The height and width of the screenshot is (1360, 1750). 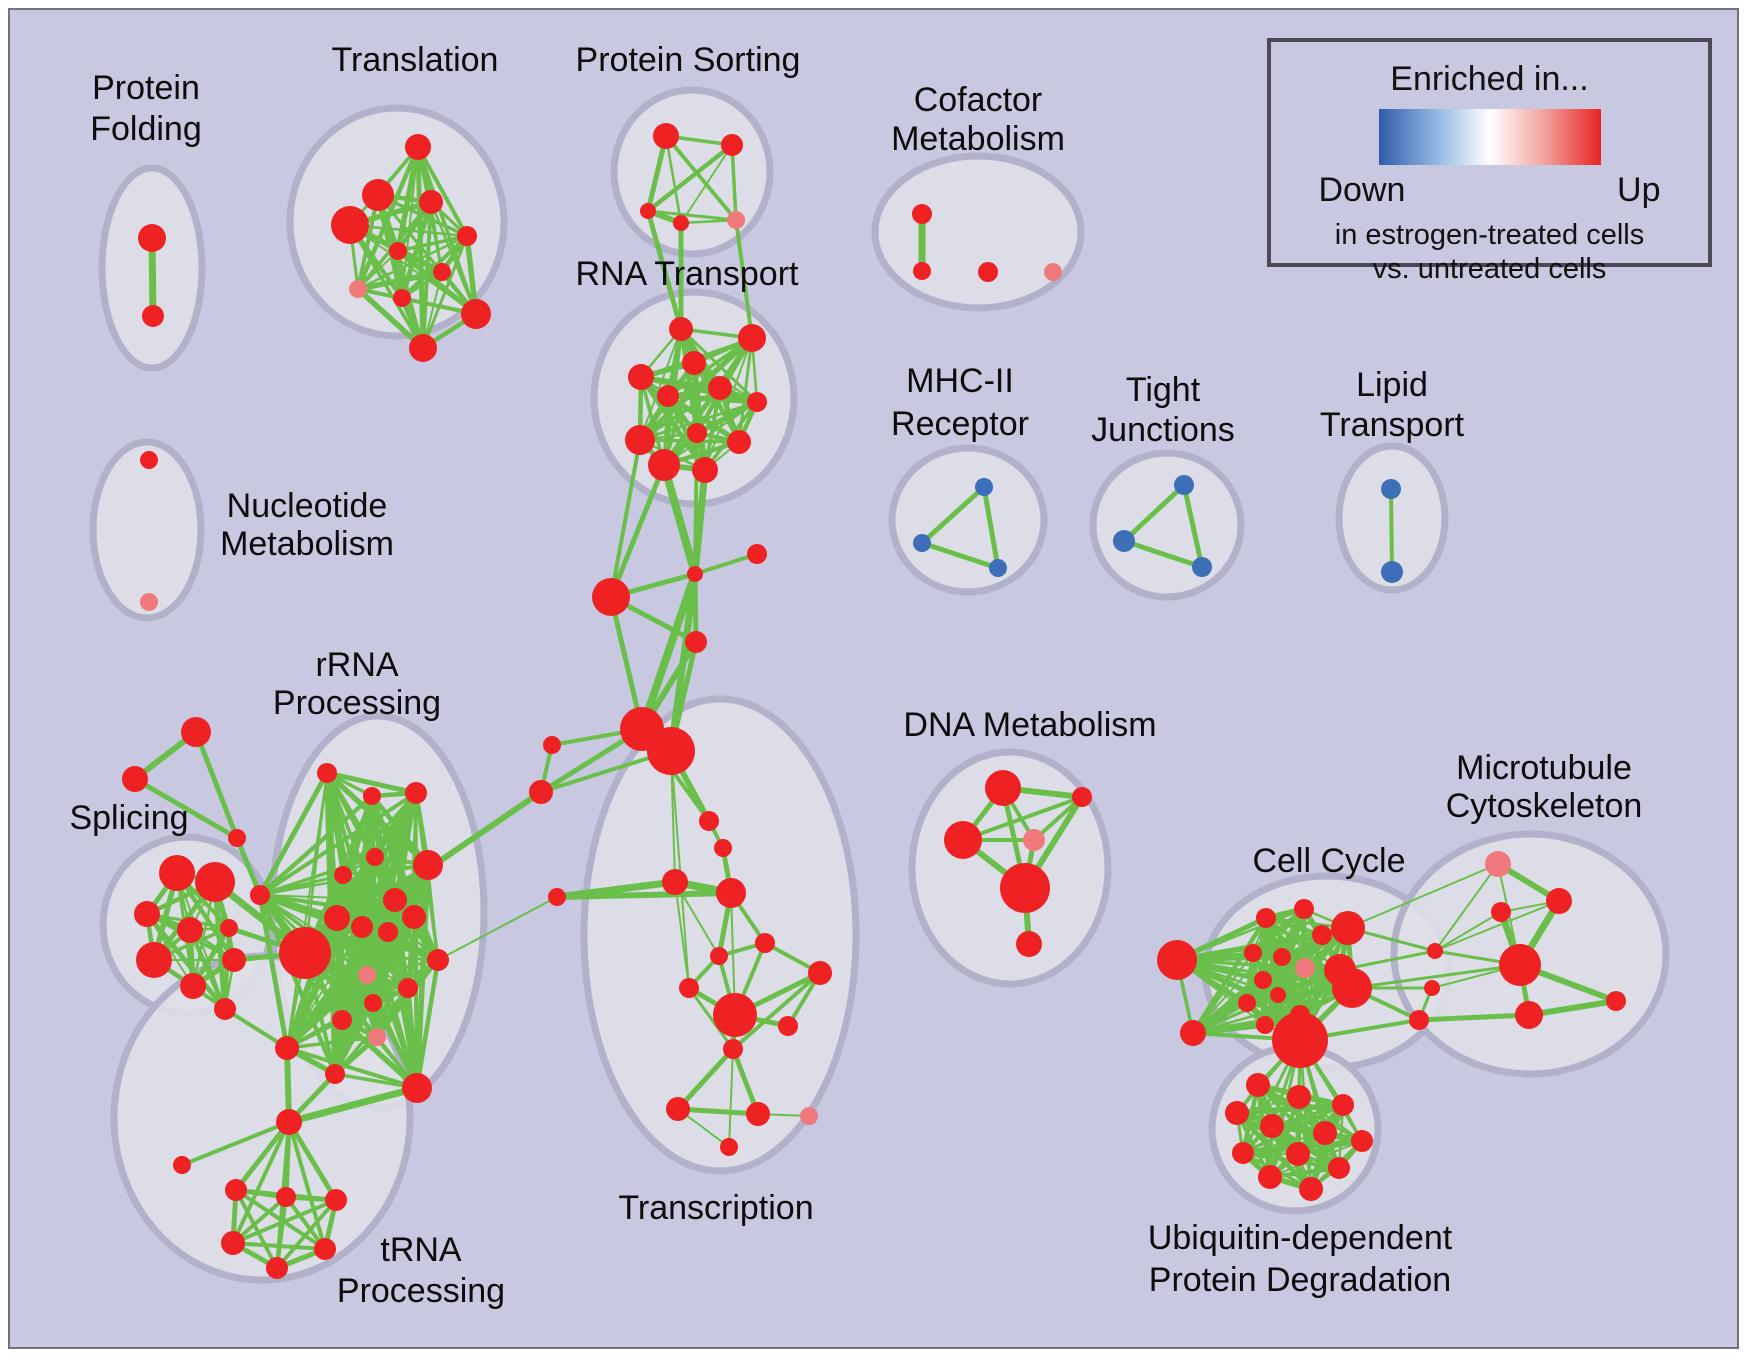 What do you see at coordinates (688, 60) in the screenshot?
I see `protein-sorting-label: Protein Sorting` at bounding box center [688, 60].